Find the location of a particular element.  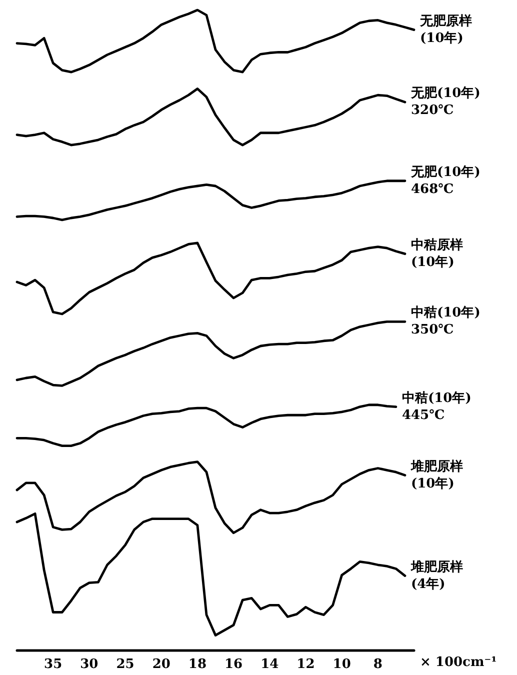

series-label: 无肥原样 (10年) is located at coordinates (445, 30).